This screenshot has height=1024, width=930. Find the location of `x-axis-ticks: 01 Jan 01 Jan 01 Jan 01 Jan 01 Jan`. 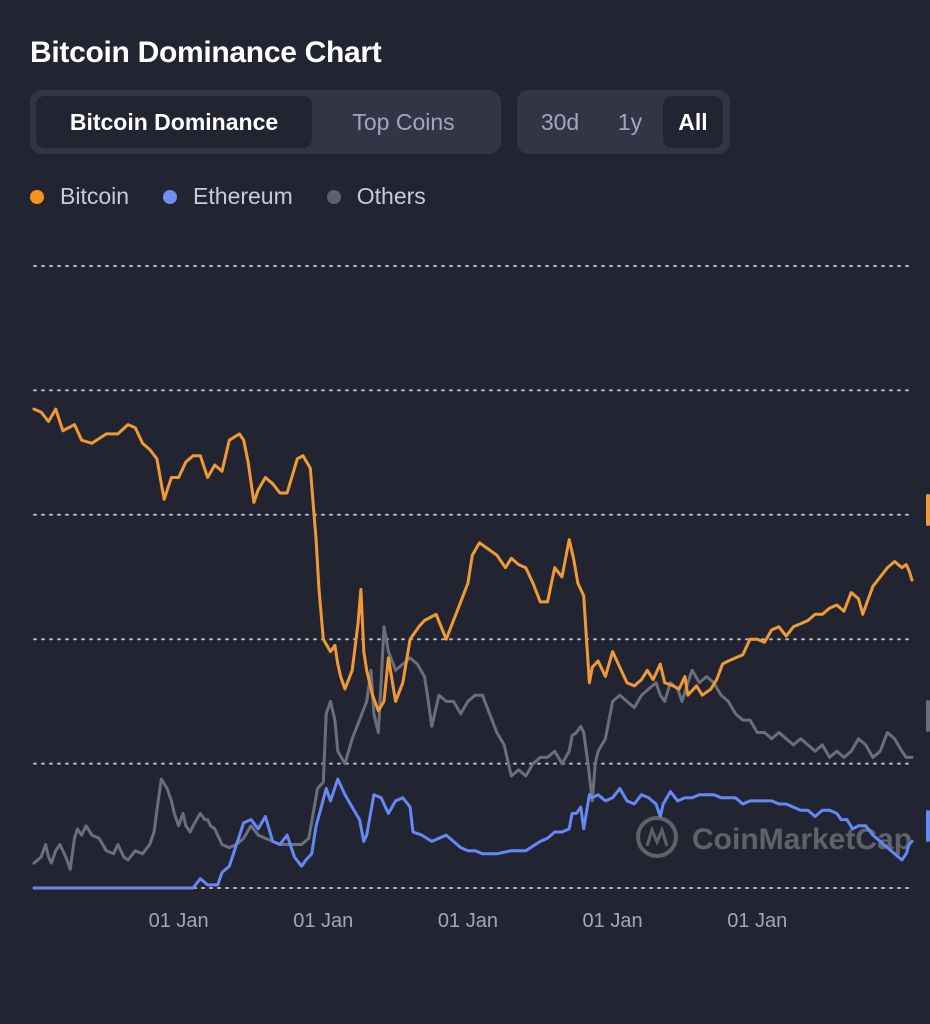

x-axis-ticks: 01 Jan 01 Jan 01 Jan 01 Jan 01 Jan is located at coordinates (468, 921).